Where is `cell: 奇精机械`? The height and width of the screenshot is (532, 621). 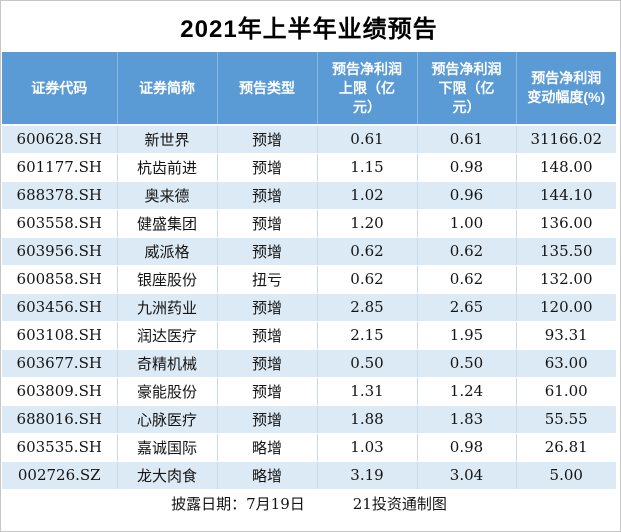 cell: 奇精机械 is located at coordinates (166, 363).